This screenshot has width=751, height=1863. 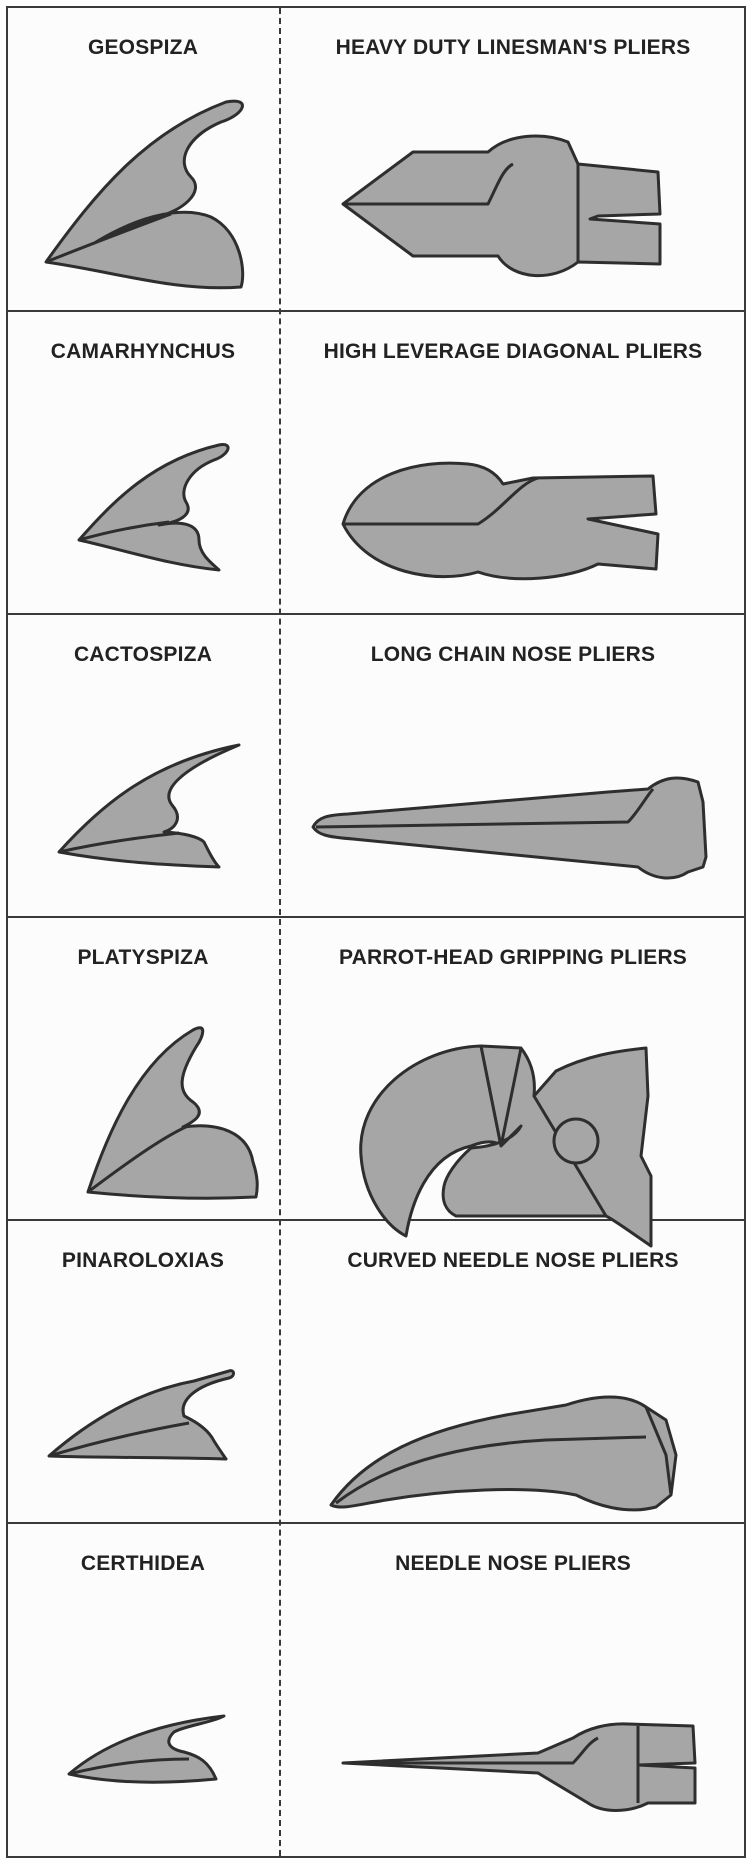 What do you see at coordinates (501, 206) in the screenshot?
I see `linesman-pliers-shape` at bounding box center [501, 206].